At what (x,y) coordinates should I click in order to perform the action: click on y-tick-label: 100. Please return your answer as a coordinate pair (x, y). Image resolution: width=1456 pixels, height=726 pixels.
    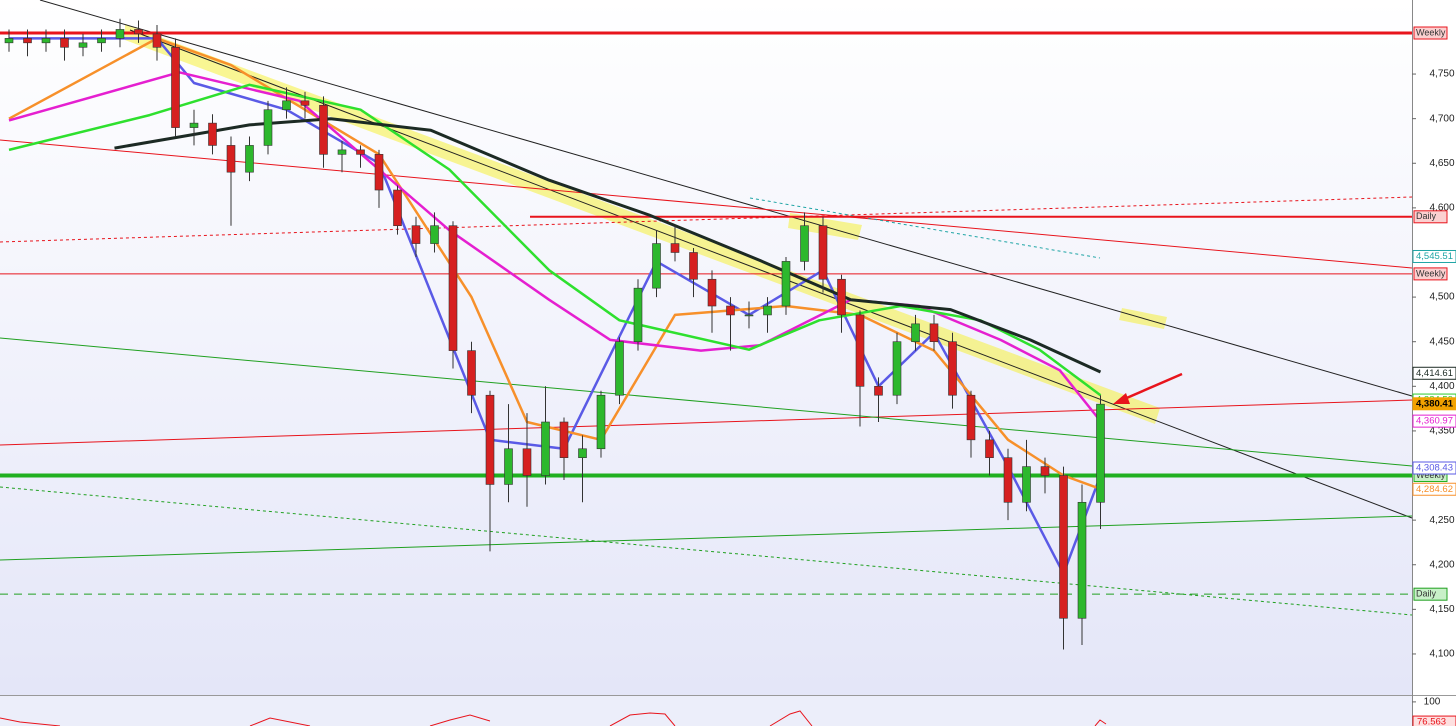
    Looking at the image, I should click on (1432, 702).